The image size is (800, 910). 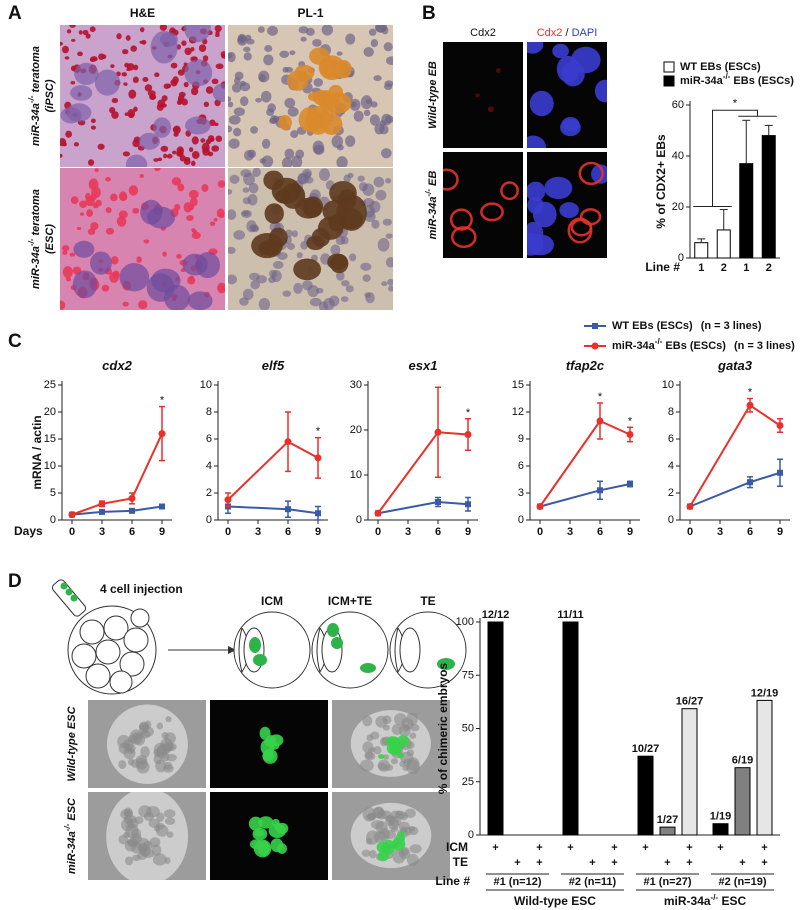 I want to click on bar, so click(x=742, y=801).